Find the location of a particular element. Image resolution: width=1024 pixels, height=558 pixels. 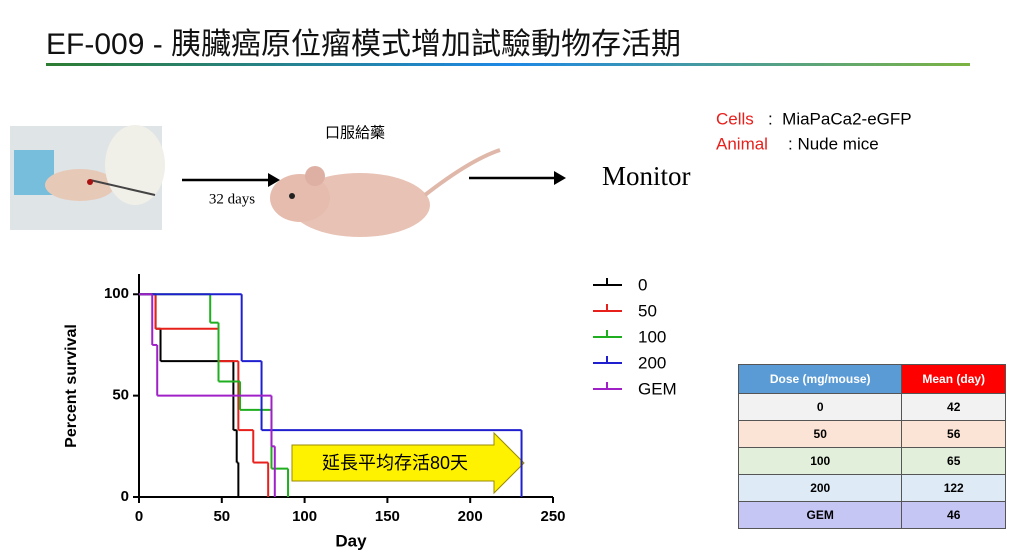

x-tick-label: 150 is located at coordinates (387, 516).